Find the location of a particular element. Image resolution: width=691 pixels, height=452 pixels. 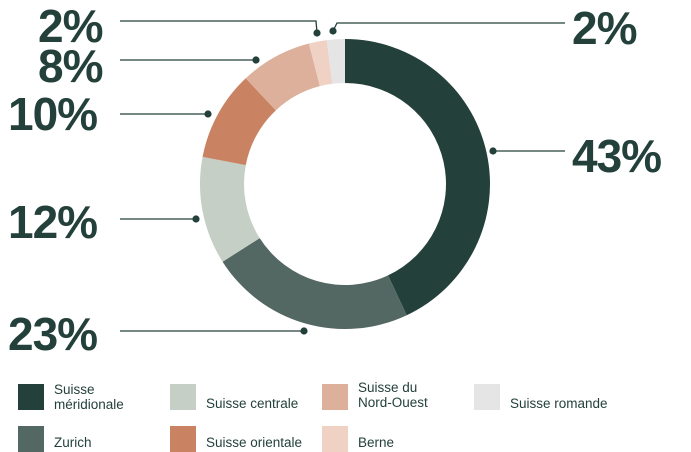

leader-dot-zurich is located at coordinates (304, 331).